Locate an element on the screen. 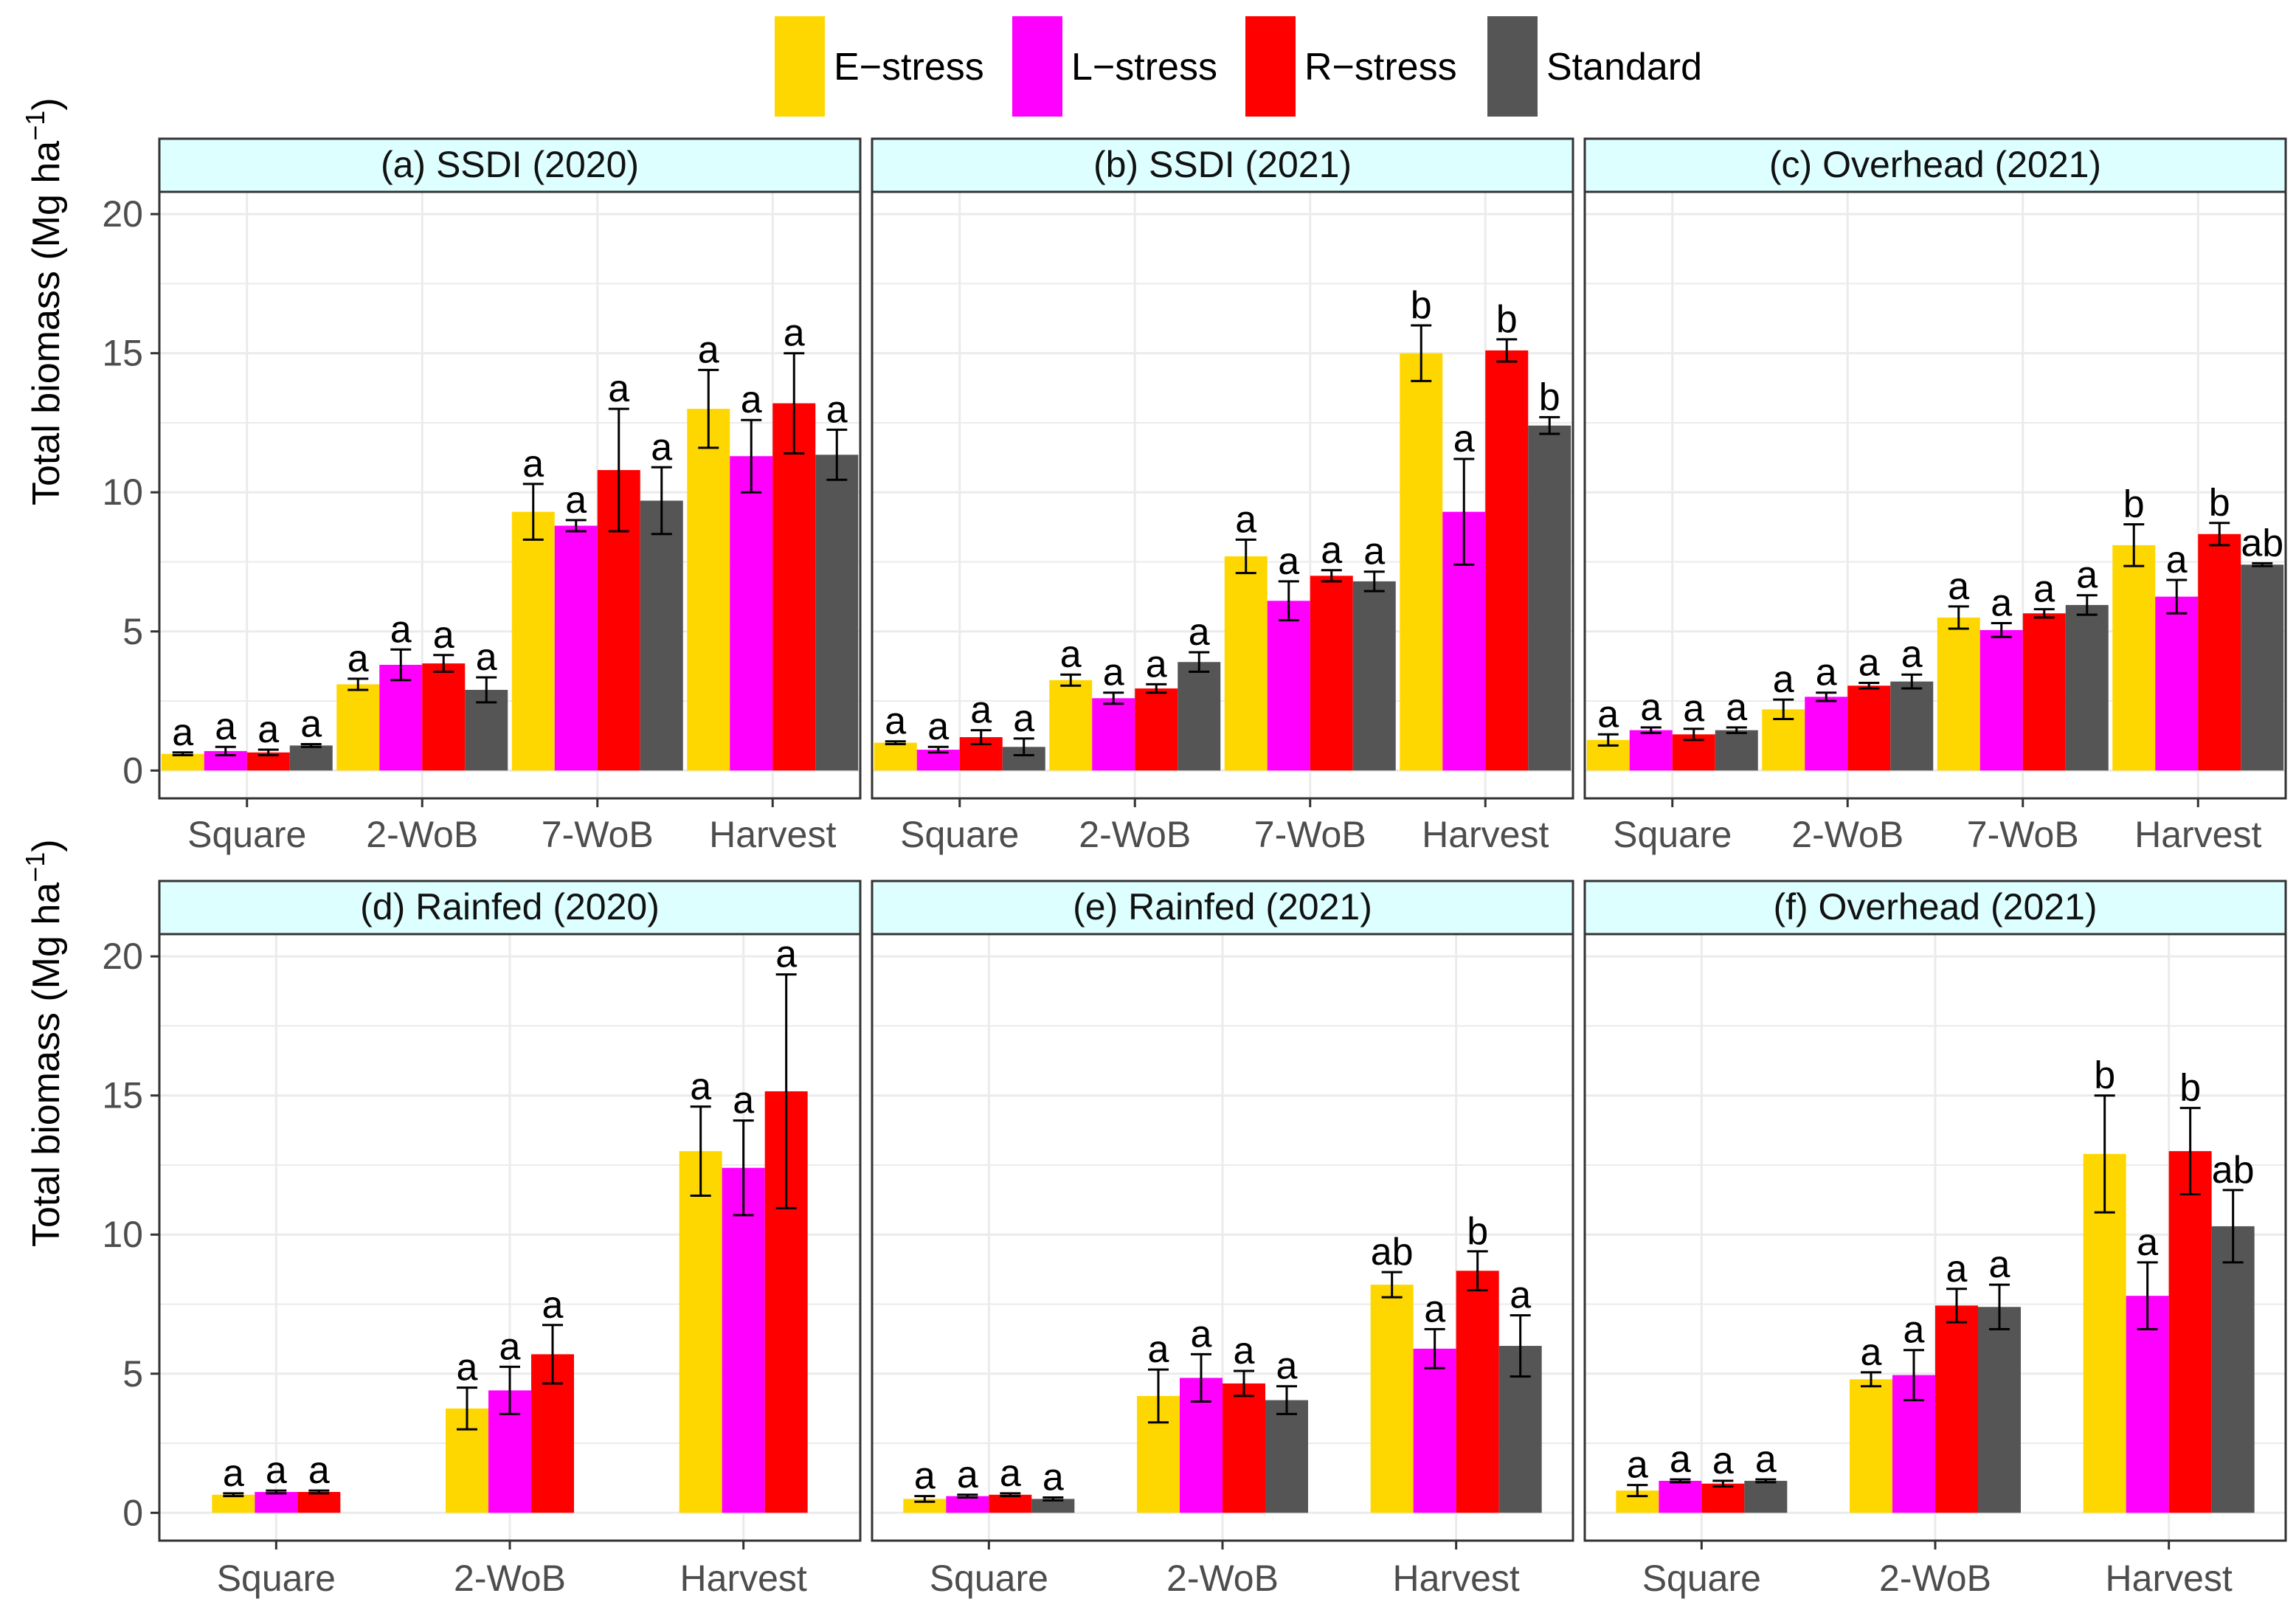 The image size is (2296, 1610). y-tick-label: 20 is located at coordinates (122, 956).